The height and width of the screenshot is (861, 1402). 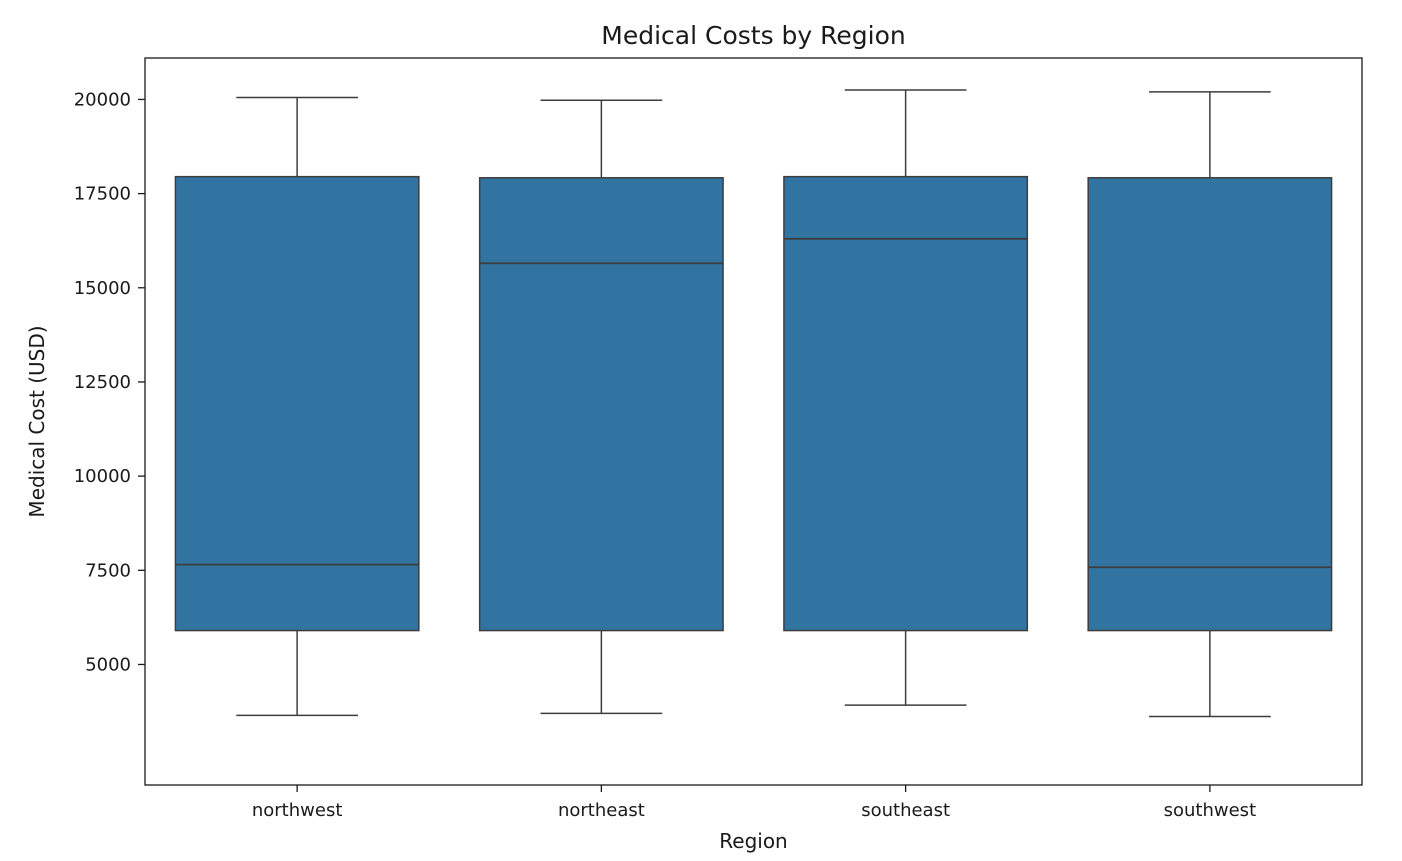 What do you see at coordinates (601, 810) in the screenshot?
I see `x-tick-label: northeast` at bounding box center [601, 810].